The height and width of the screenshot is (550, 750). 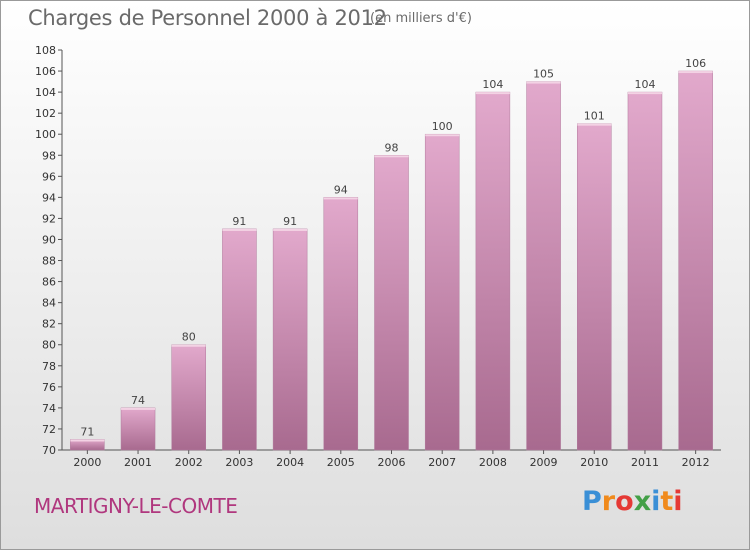 What do you see at coordinates (392, 147) in the screenshot?
I see `data-label: 98` at bounding box center [392, 147].